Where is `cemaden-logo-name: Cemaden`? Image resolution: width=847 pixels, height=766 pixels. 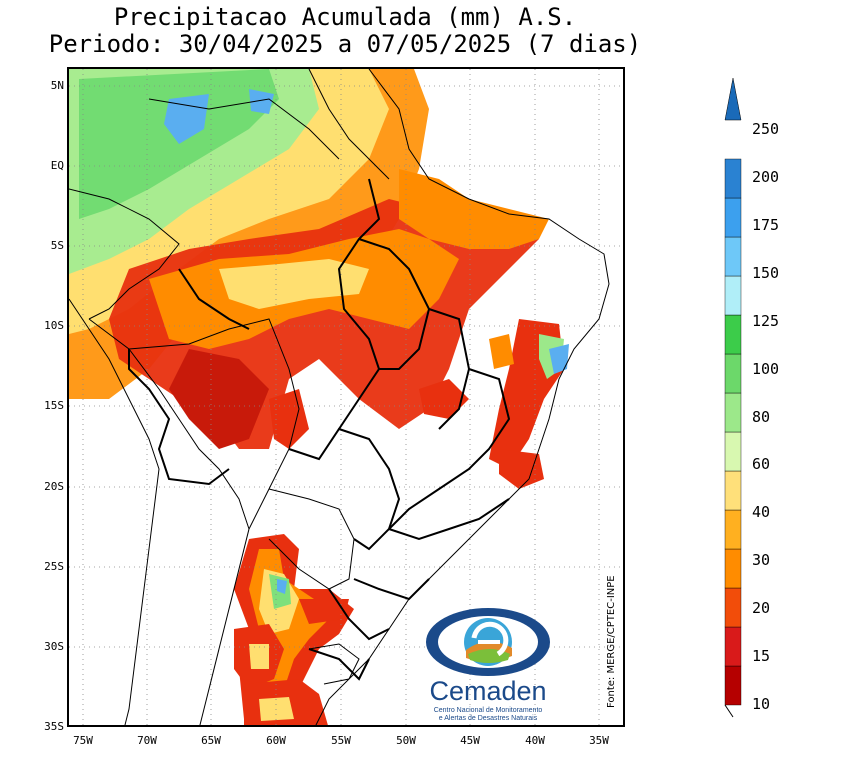
cemaden-logo-name: Cemaden is located at coordinates (488, 691).